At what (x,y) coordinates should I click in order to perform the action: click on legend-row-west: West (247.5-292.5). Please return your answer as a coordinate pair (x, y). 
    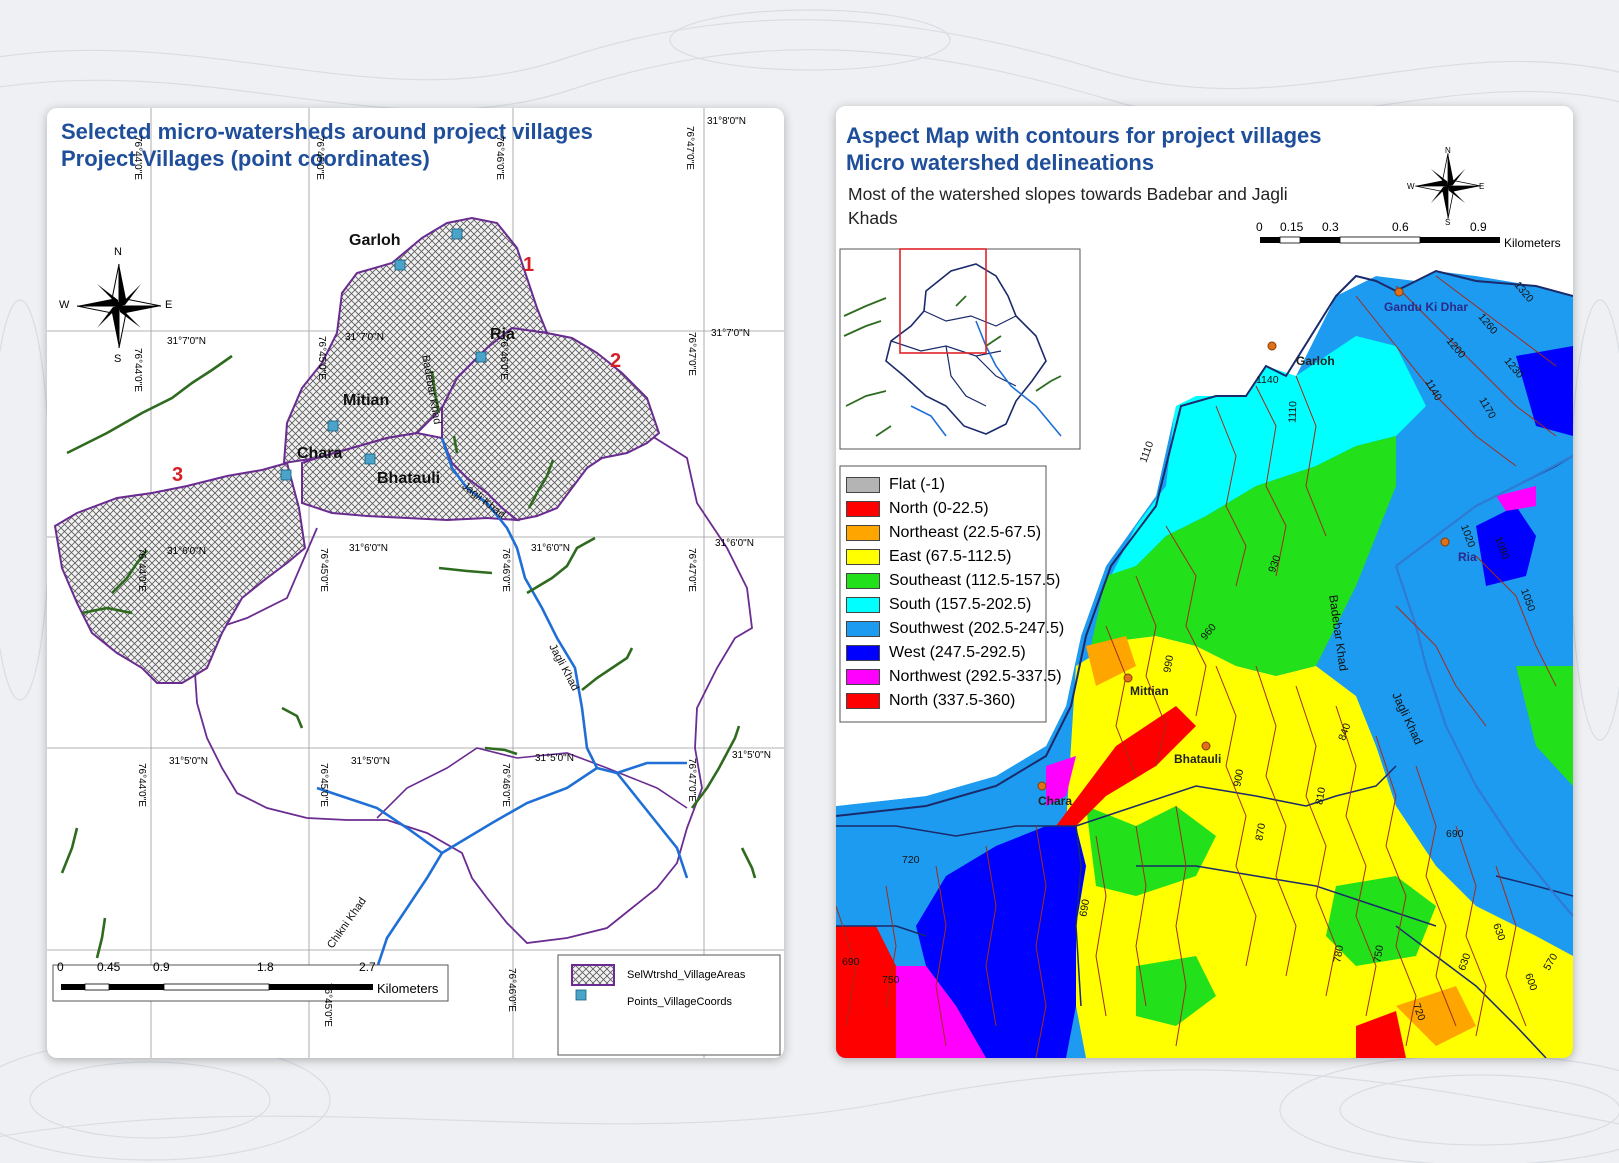
    Looking at the image, I should click on (936, 653).